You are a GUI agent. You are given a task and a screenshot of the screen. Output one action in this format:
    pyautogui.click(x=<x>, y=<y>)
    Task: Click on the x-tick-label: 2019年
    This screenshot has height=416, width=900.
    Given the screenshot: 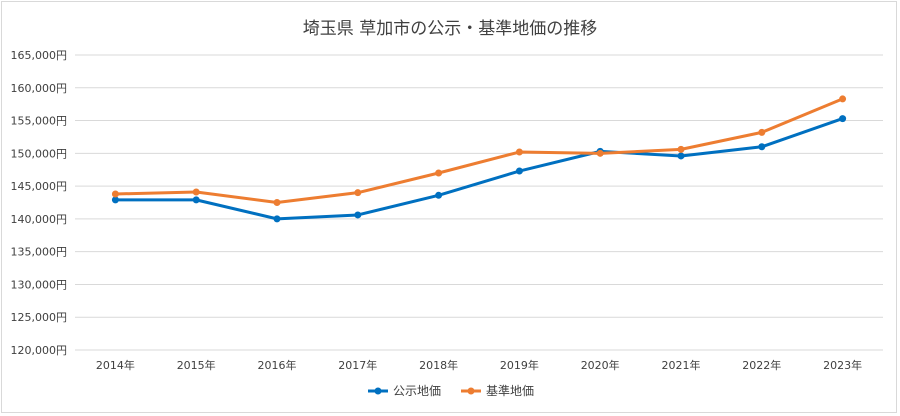 What is the action you would take?
    pyautogui.click(x=519, y=365)
    